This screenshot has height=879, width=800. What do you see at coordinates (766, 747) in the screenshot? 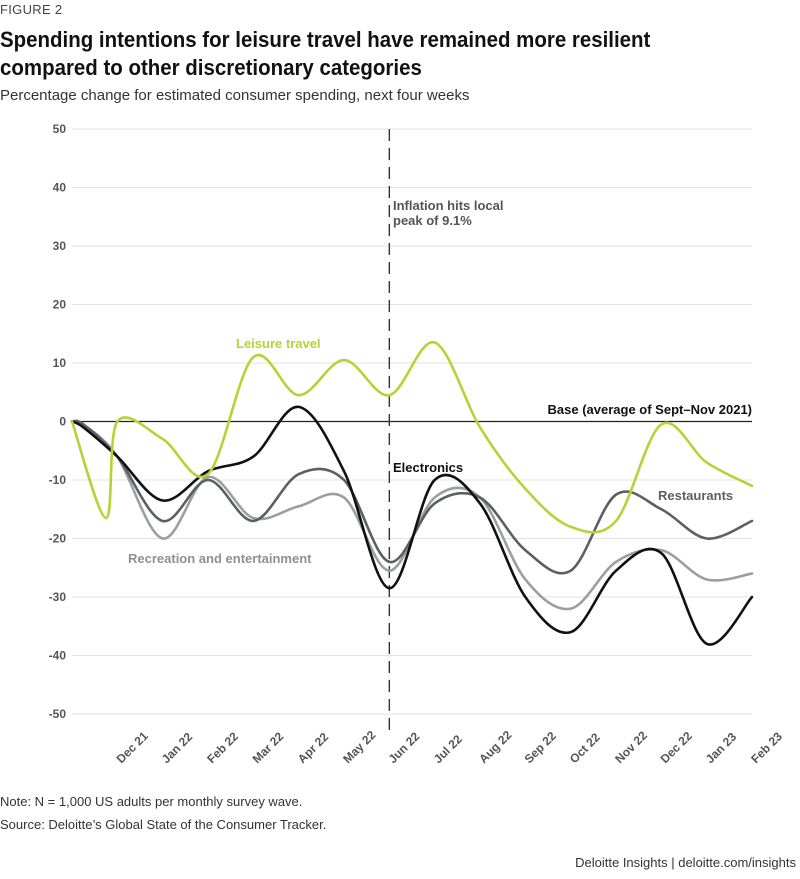
I see `x-tick-label: Feb 23` at bounding box center [766, 747].